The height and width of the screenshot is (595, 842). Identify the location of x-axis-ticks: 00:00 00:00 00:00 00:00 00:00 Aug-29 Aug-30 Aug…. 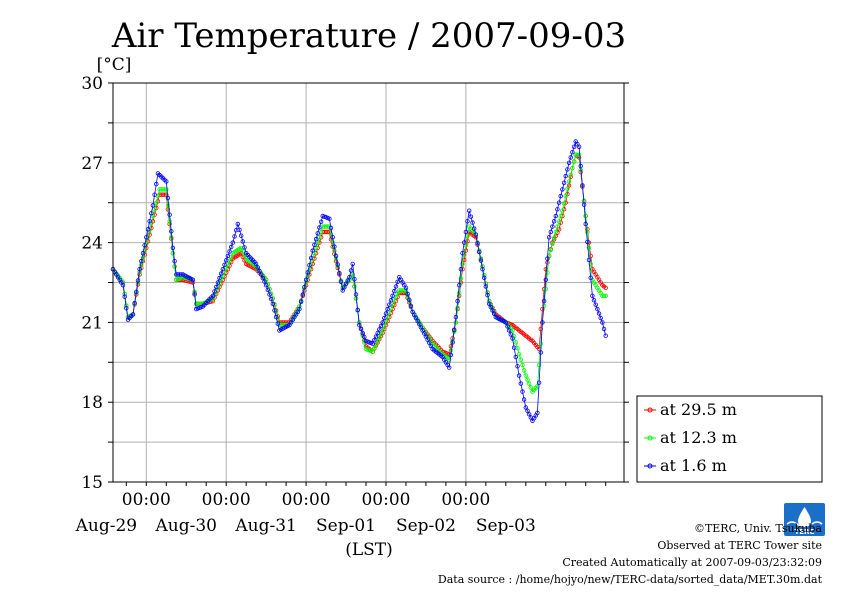
(341, 509).